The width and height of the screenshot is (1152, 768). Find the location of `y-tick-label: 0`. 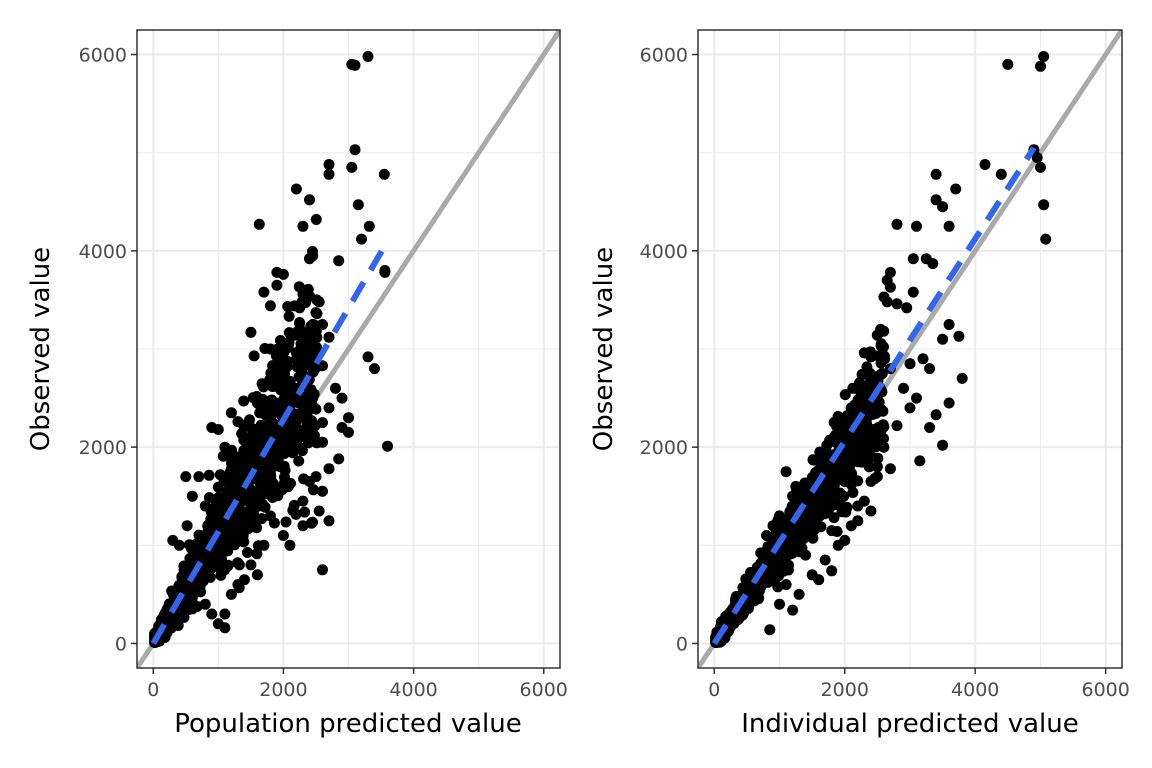

y-tick-label: 0 is located at coordinates (682, 644).